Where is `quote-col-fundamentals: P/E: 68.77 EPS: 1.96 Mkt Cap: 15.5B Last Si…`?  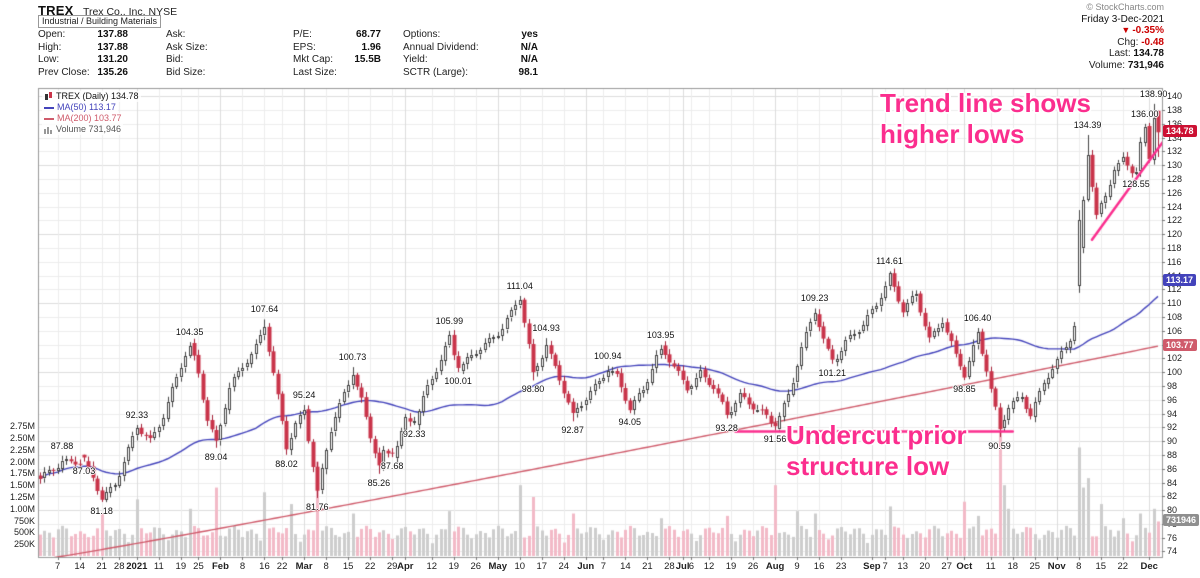
quote-col-fundamentals: P/E: 68.77 EPS: 1.96 Mkt Cap: 15.5B Last Si… is located at coordinates (337, 54).